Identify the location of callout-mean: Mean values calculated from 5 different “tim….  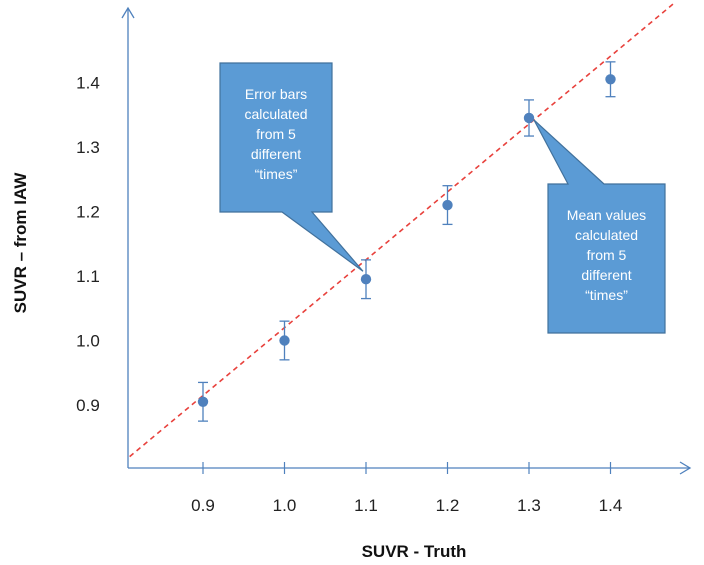
(599, 226).